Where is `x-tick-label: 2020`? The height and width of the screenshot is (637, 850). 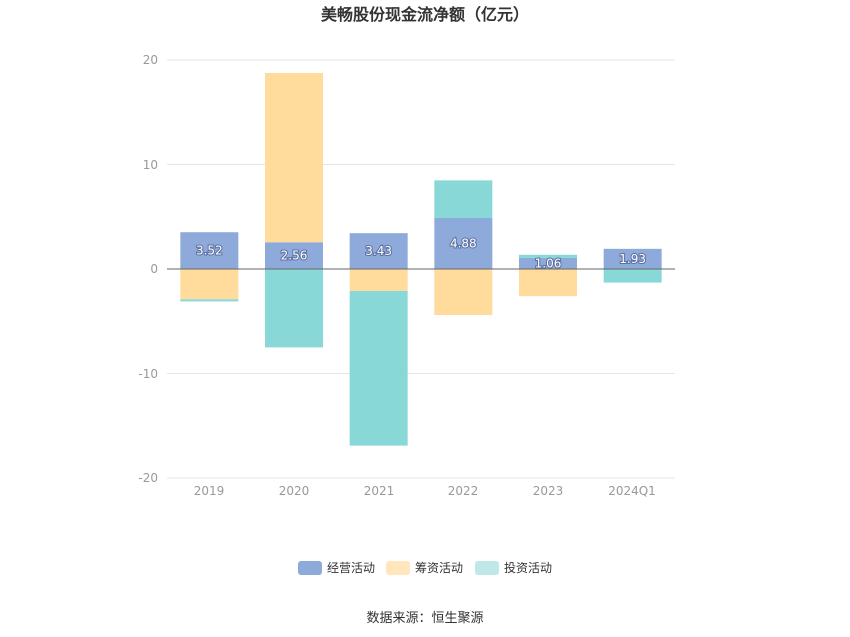 x-tick-label: 2020 is located at coordinates (294, 491).